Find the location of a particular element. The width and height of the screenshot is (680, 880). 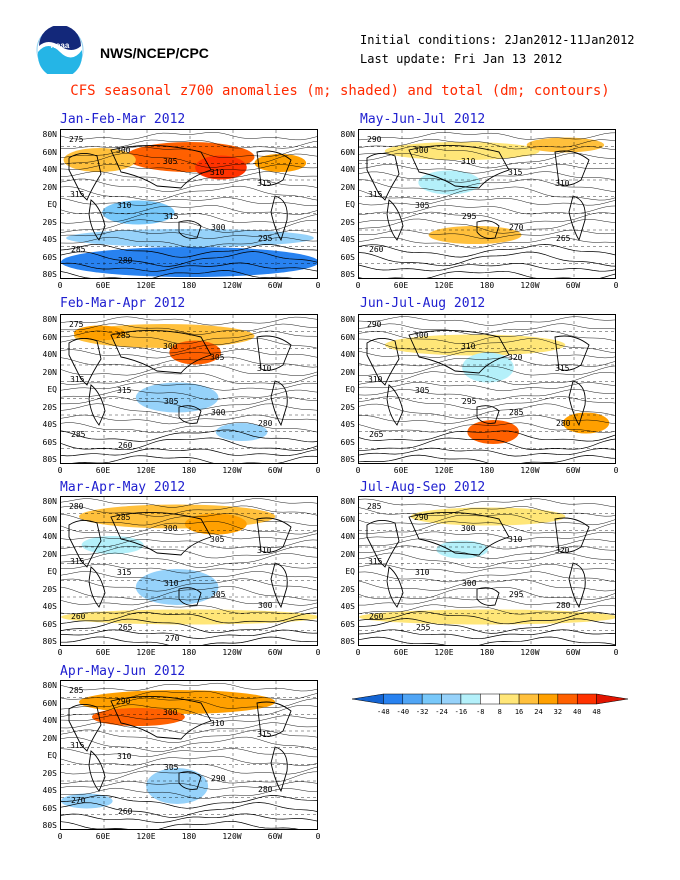

colorbar-tick-label: 48 is located at coordinates (596, 712).